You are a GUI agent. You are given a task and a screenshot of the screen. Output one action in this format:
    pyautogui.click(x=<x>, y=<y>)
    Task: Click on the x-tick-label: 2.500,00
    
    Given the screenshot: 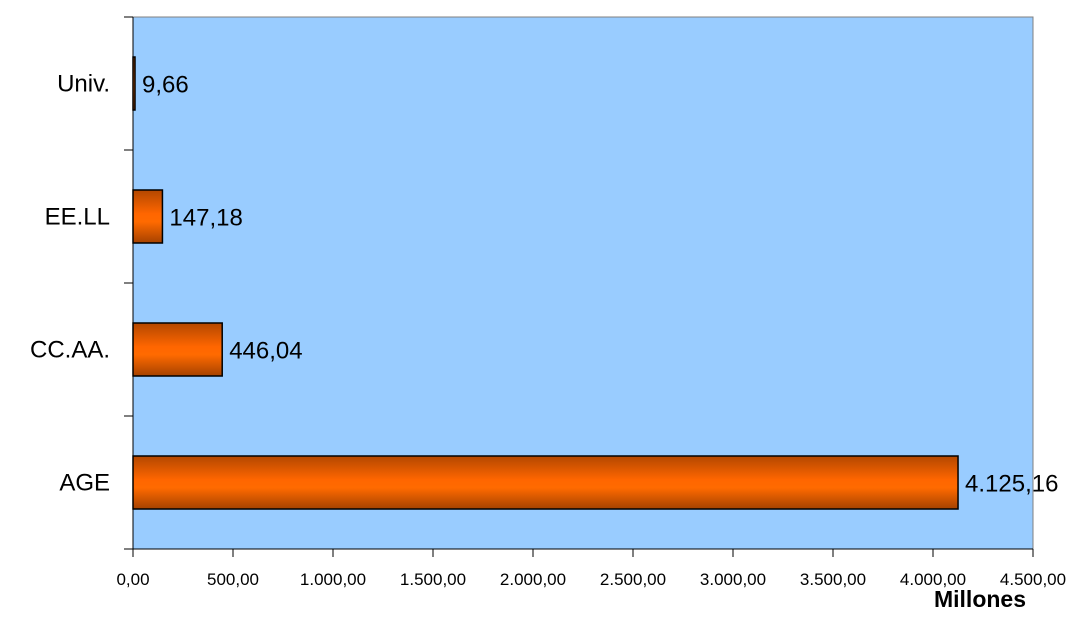 What is the action you would take?
    pyautogui.click(x=633, y=579)
    